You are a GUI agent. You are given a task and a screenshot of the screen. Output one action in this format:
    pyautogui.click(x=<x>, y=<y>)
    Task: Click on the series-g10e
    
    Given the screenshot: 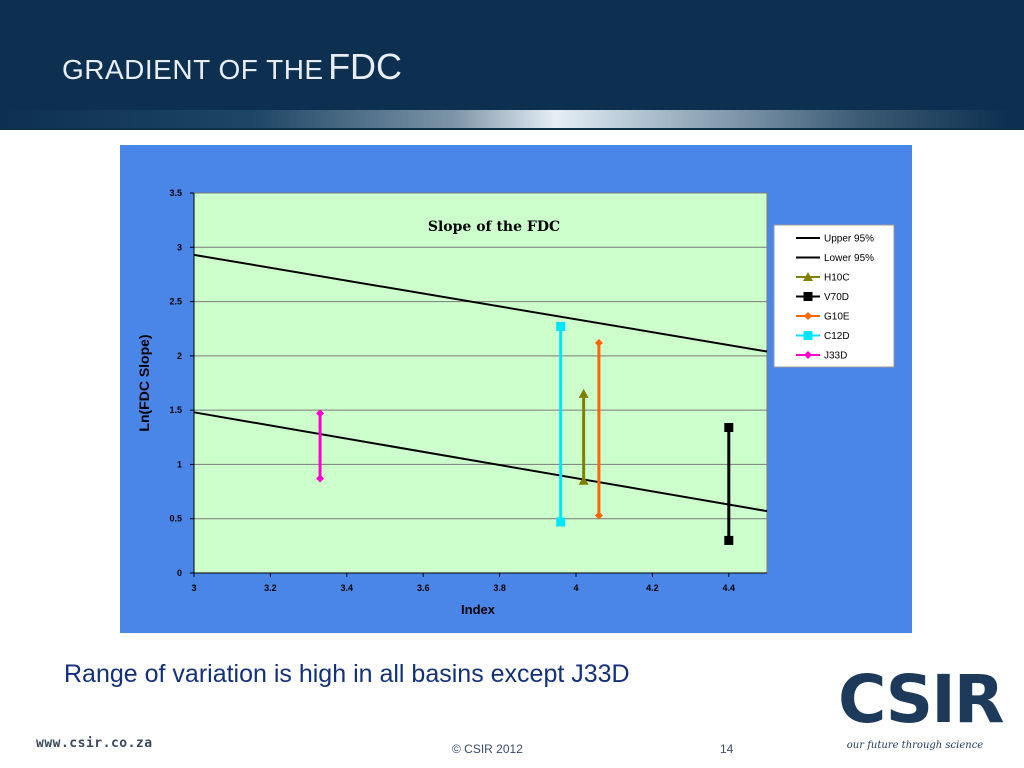 What is the action you would take?
    pyautogui.click(x=598, y=429)
    